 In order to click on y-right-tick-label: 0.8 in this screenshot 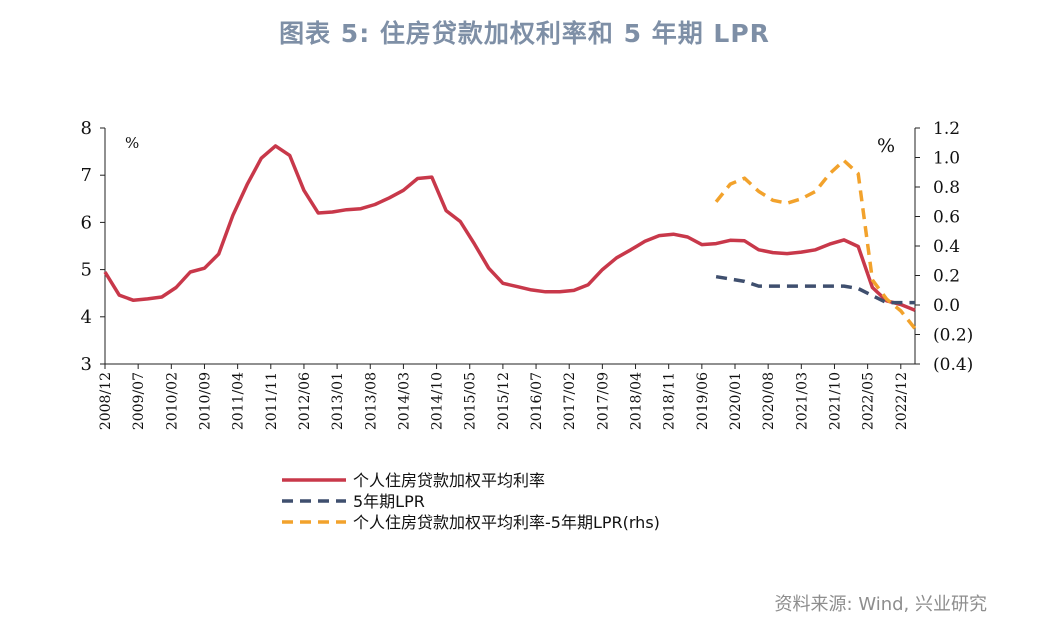, I will do `click(946, 188)`.